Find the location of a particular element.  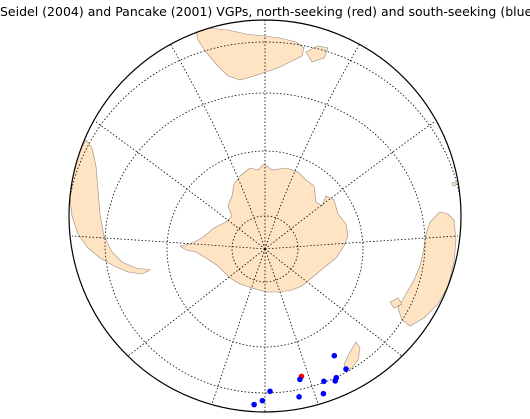

land-falklands is located at coordinates (317, 54).